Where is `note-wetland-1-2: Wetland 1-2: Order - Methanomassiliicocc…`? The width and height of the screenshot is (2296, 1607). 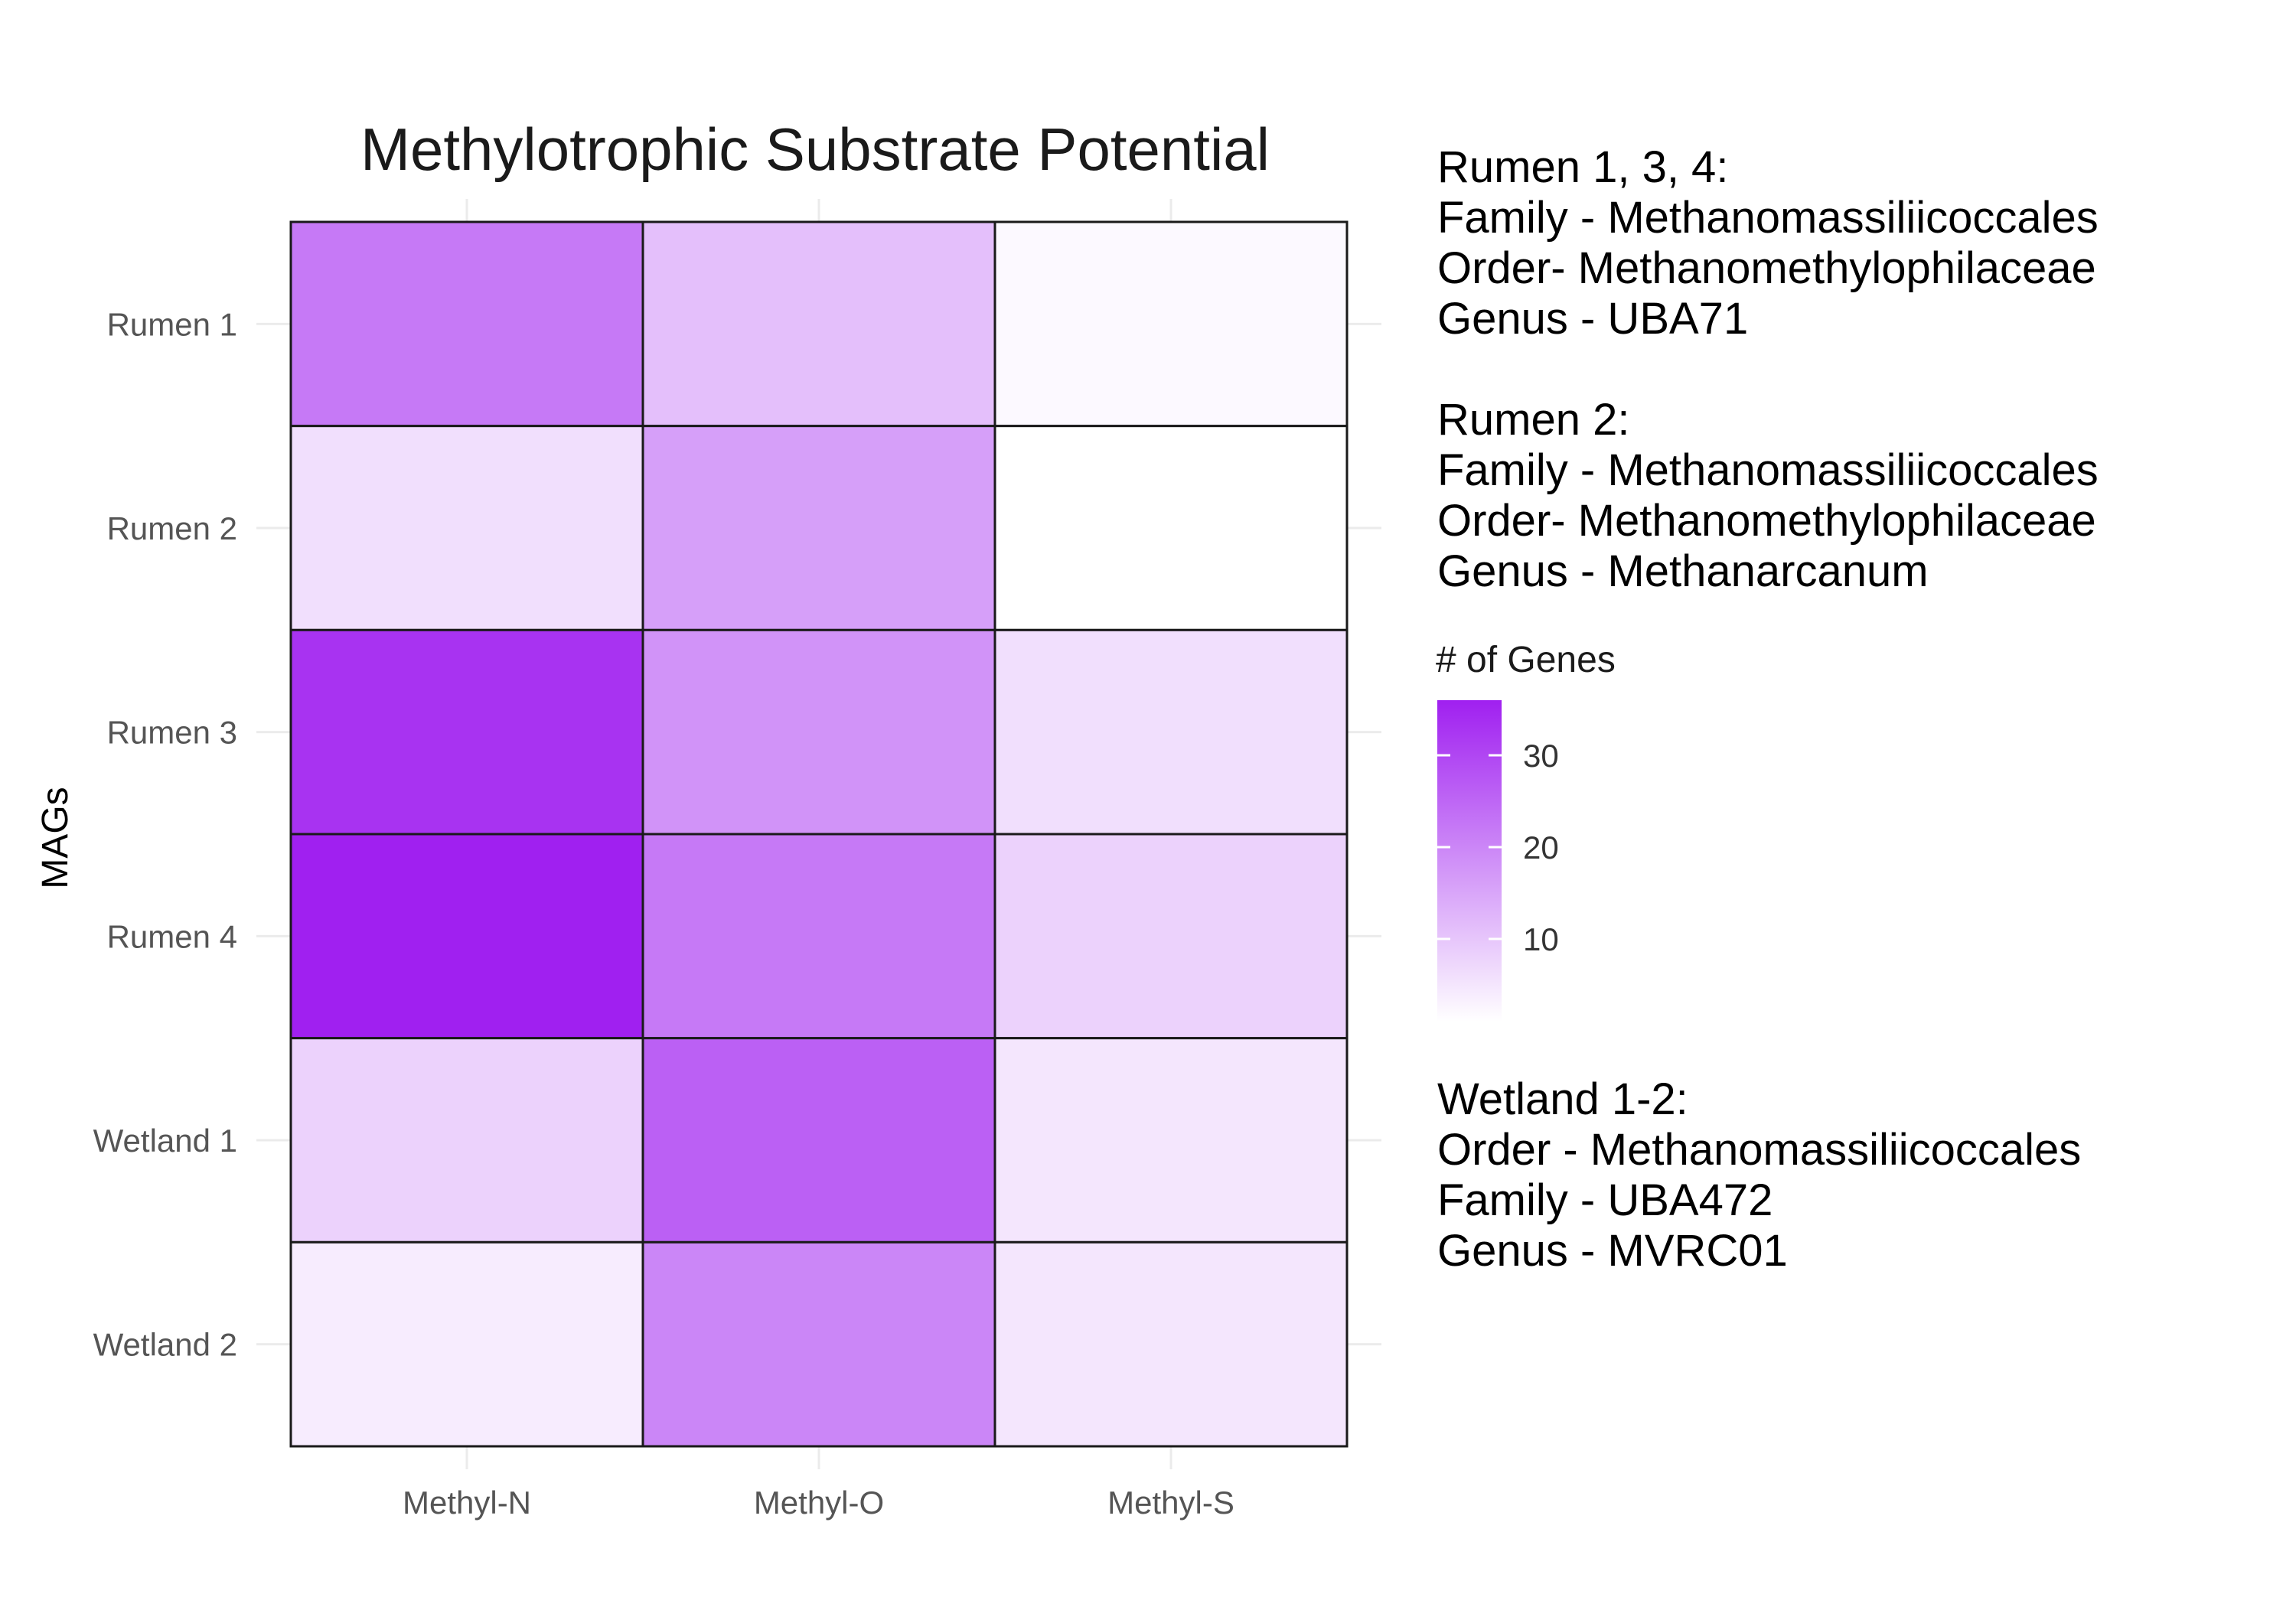
note-wetland-1-2: Wetland 1-2: Order - Methanomassiliicocc… is located at coordinates (1858, 1175).